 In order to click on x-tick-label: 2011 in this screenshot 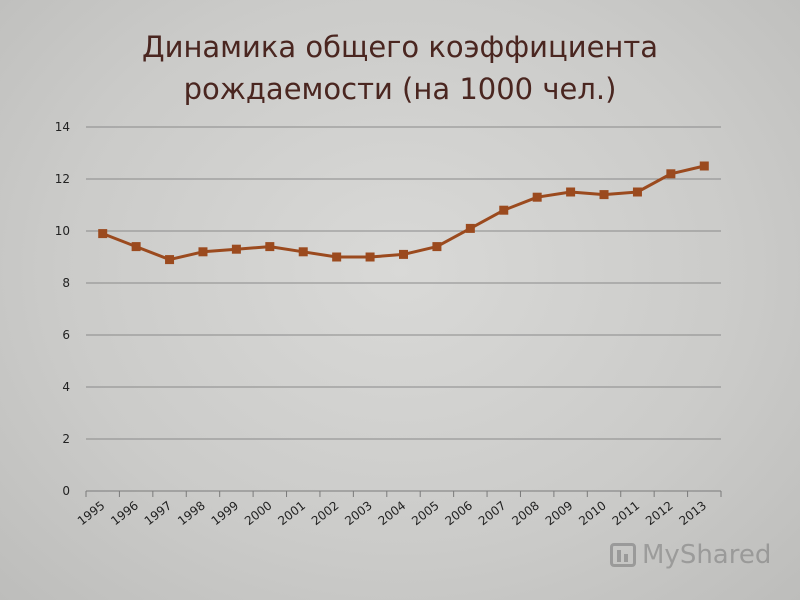, I will do `click(626, 513)`.